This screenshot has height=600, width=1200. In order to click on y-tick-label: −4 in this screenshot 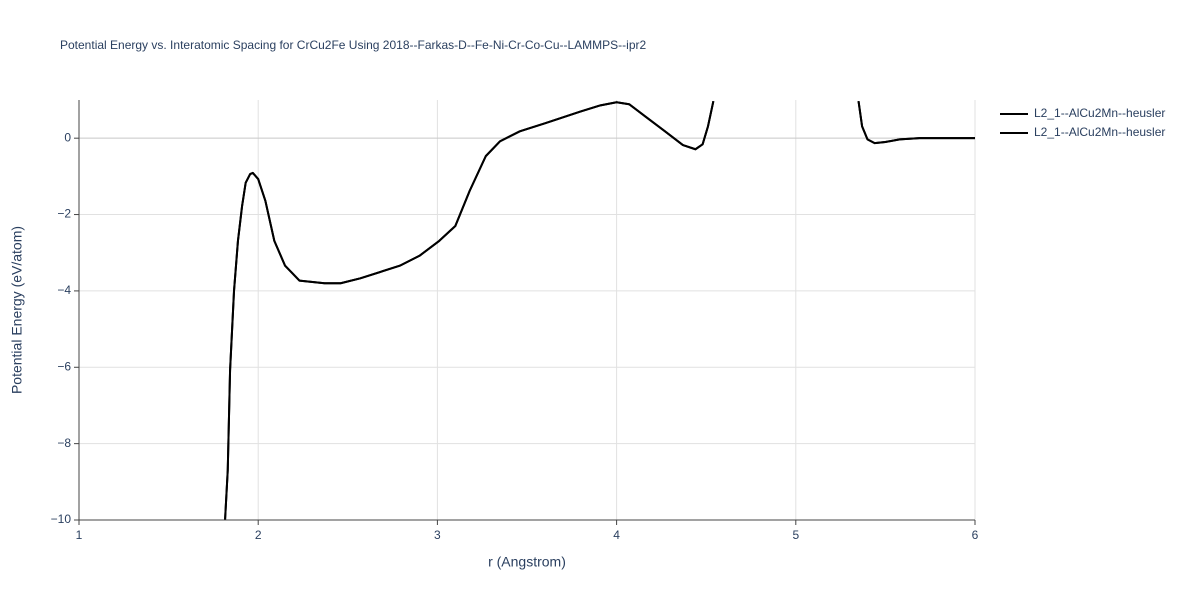, I will do `click(64, 290)`.